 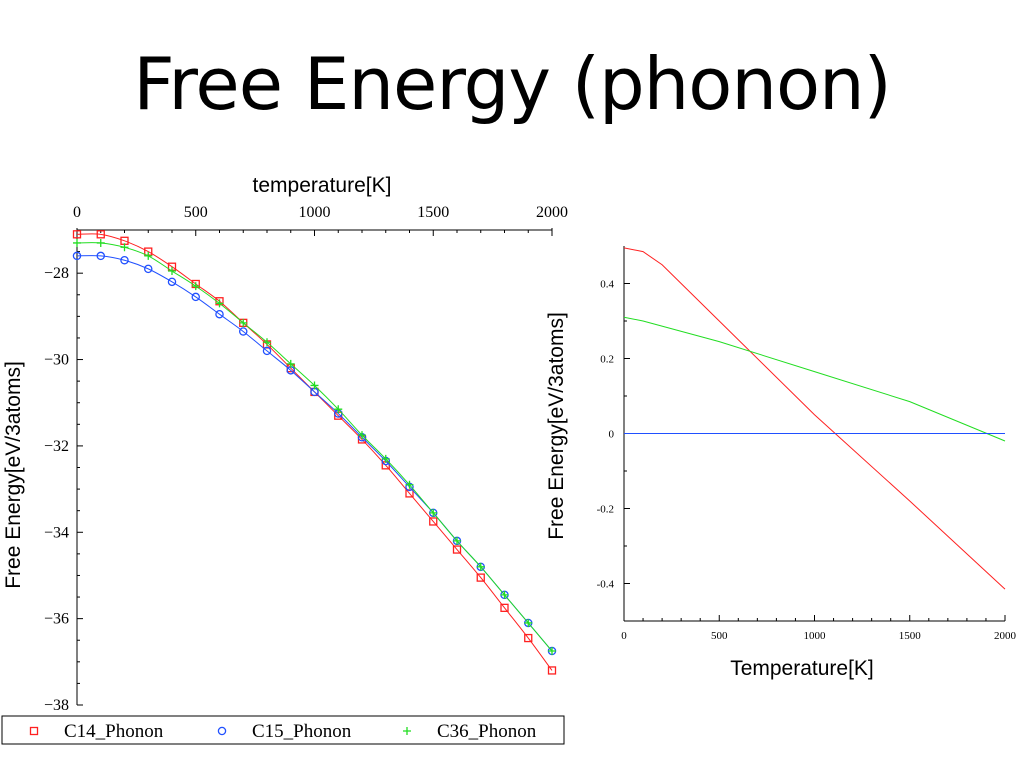 What do you see at coordinates (910, 636) in the screenshot?
I see `chart2-x-tick-label: 1500` at bounding box center [910, 636].